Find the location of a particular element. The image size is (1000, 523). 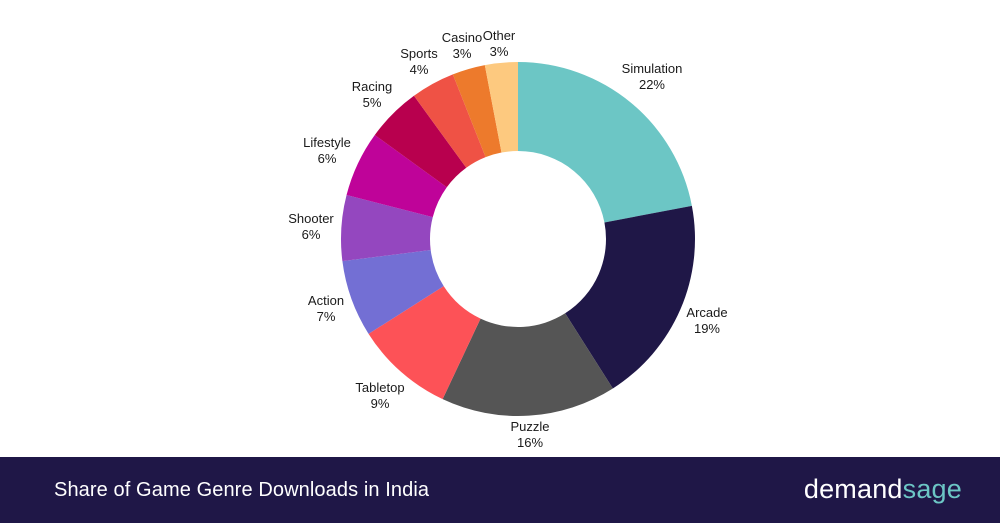

label-puzzle: Puzzle 16% is located at coordinates (529, 435).